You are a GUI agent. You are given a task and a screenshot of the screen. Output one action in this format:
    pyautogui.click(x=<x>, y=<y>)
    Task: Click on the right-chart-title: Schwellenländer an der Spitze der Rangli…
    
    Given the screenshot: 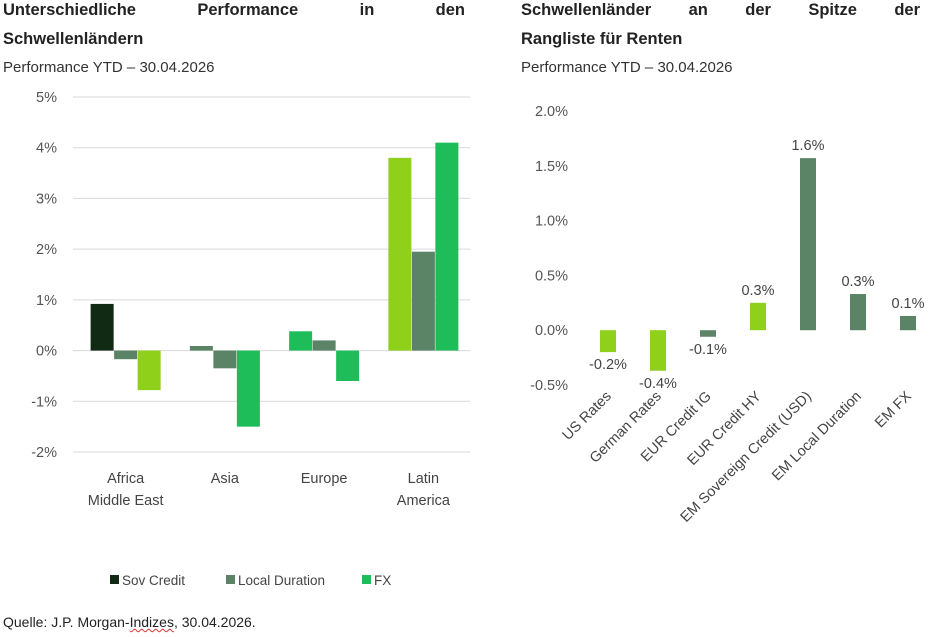 What is the action you would take?
    pyautogui.click(x=720, y=27)
    